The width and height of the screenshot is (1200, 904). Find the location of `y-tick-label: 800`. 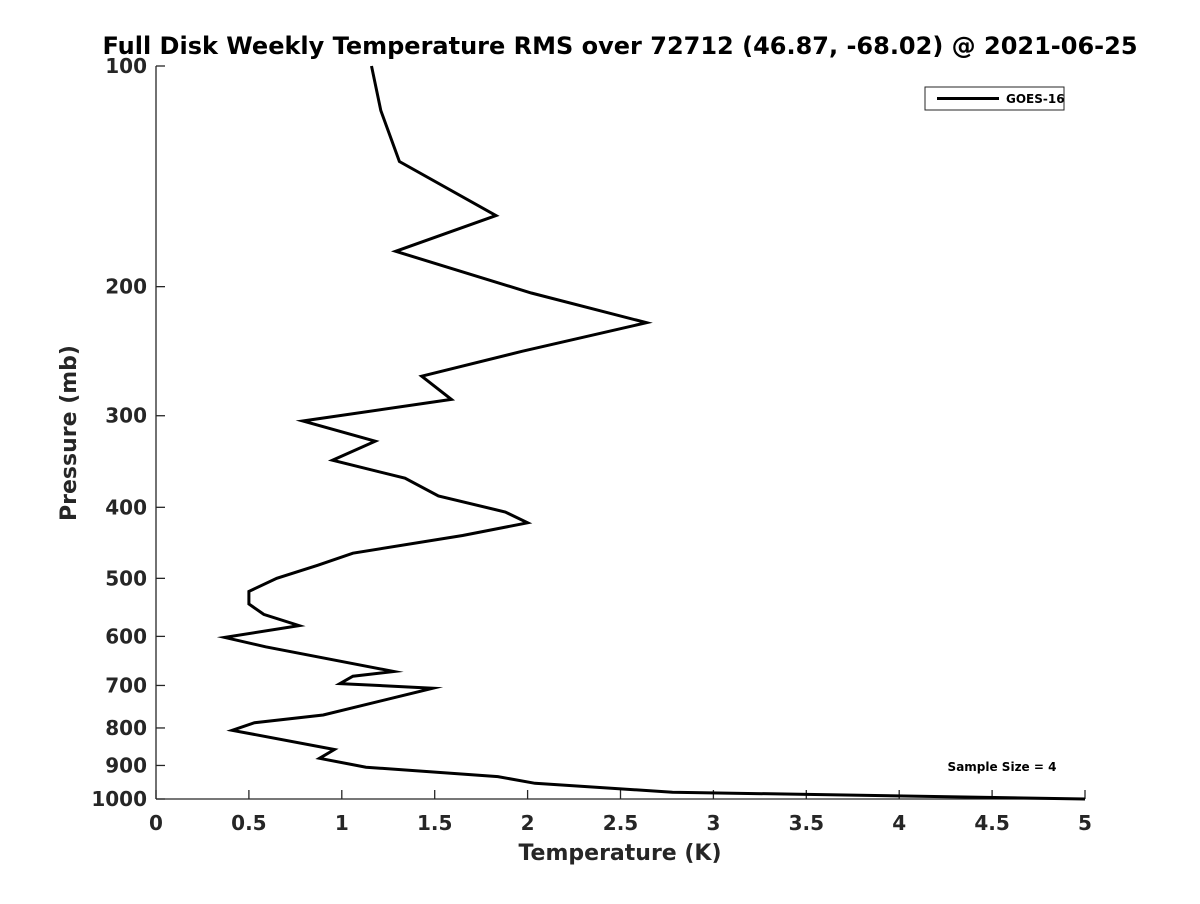

y-tick-label: 800 is located at coordinates (126, 728).